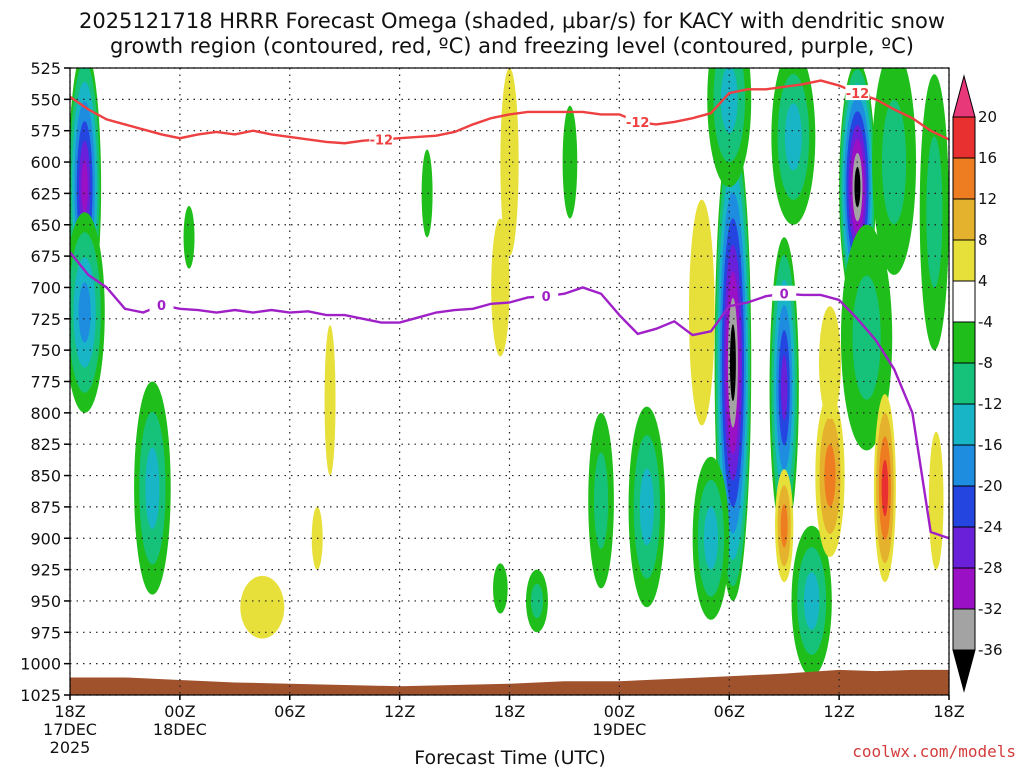 The height and width of the screenshot is (768, 1024). Describe the element at coordinates (964, 671) in the screenshot. I see `colorbar-bottom-arrow` at that location.